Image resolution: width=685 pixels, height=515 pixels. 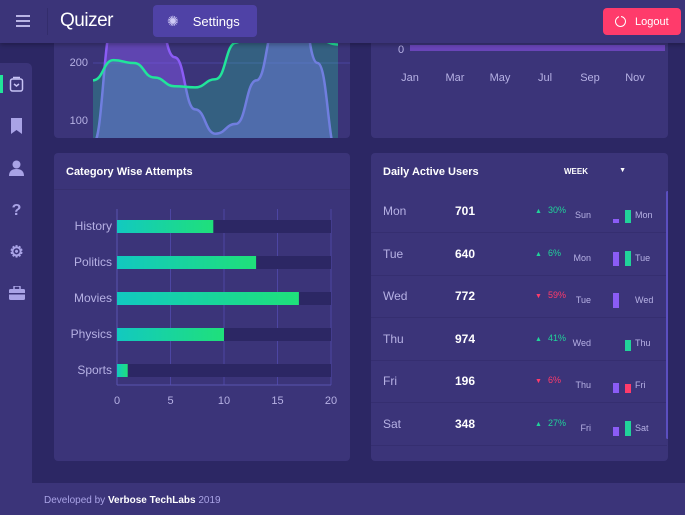 I want to click on day-label: Wed, so click(x=395, y=296).